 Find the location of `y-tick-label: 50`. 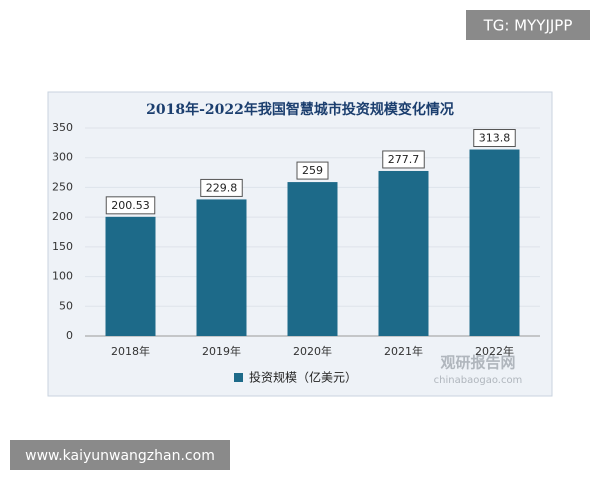

y-tick-label: 50 is located at coordinates (66, 305).